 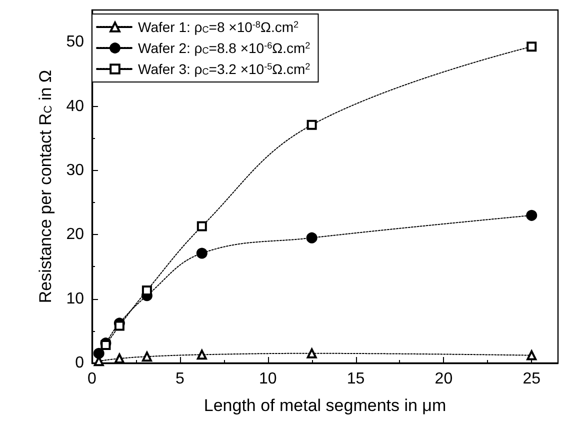 I want to click on x-tick-label: 5, so click(x=179, y=379).